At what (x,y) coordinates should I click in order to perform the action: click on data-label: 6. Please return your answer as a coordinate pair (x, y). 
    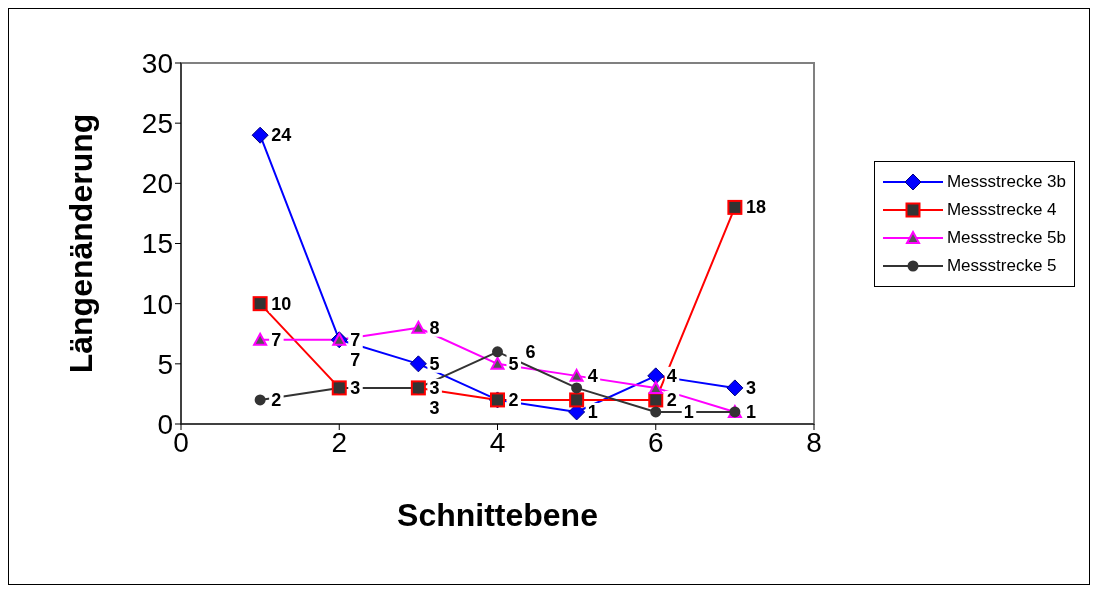
    Looking at the image, I should click on (530, 351).